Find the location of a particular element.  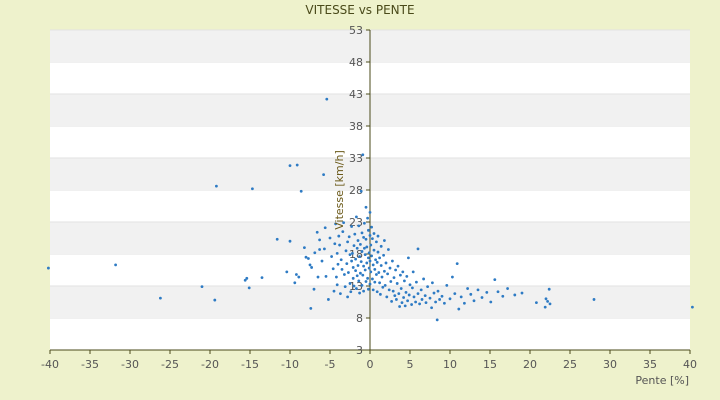

x-tick-label: -10 is located at coordinates (290, 364).